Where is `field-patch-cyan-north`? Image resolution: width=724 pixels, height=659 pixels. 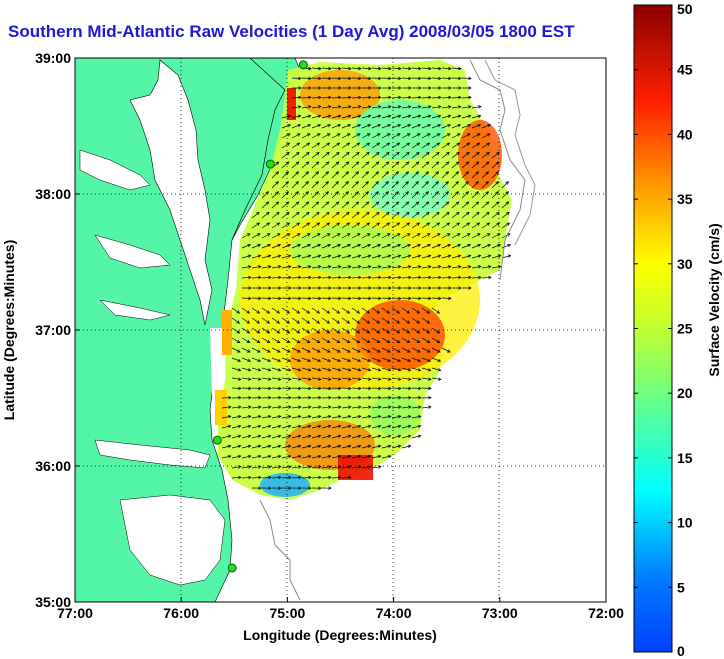 field-patch-cyan-north is located at coordinates (400, 130).